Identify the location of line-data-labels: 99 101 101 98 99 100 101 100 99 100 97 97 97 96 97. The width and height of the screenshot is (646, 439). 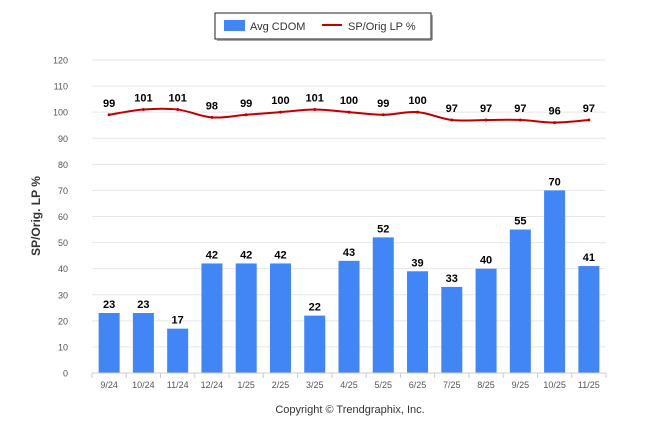
(349, 105).